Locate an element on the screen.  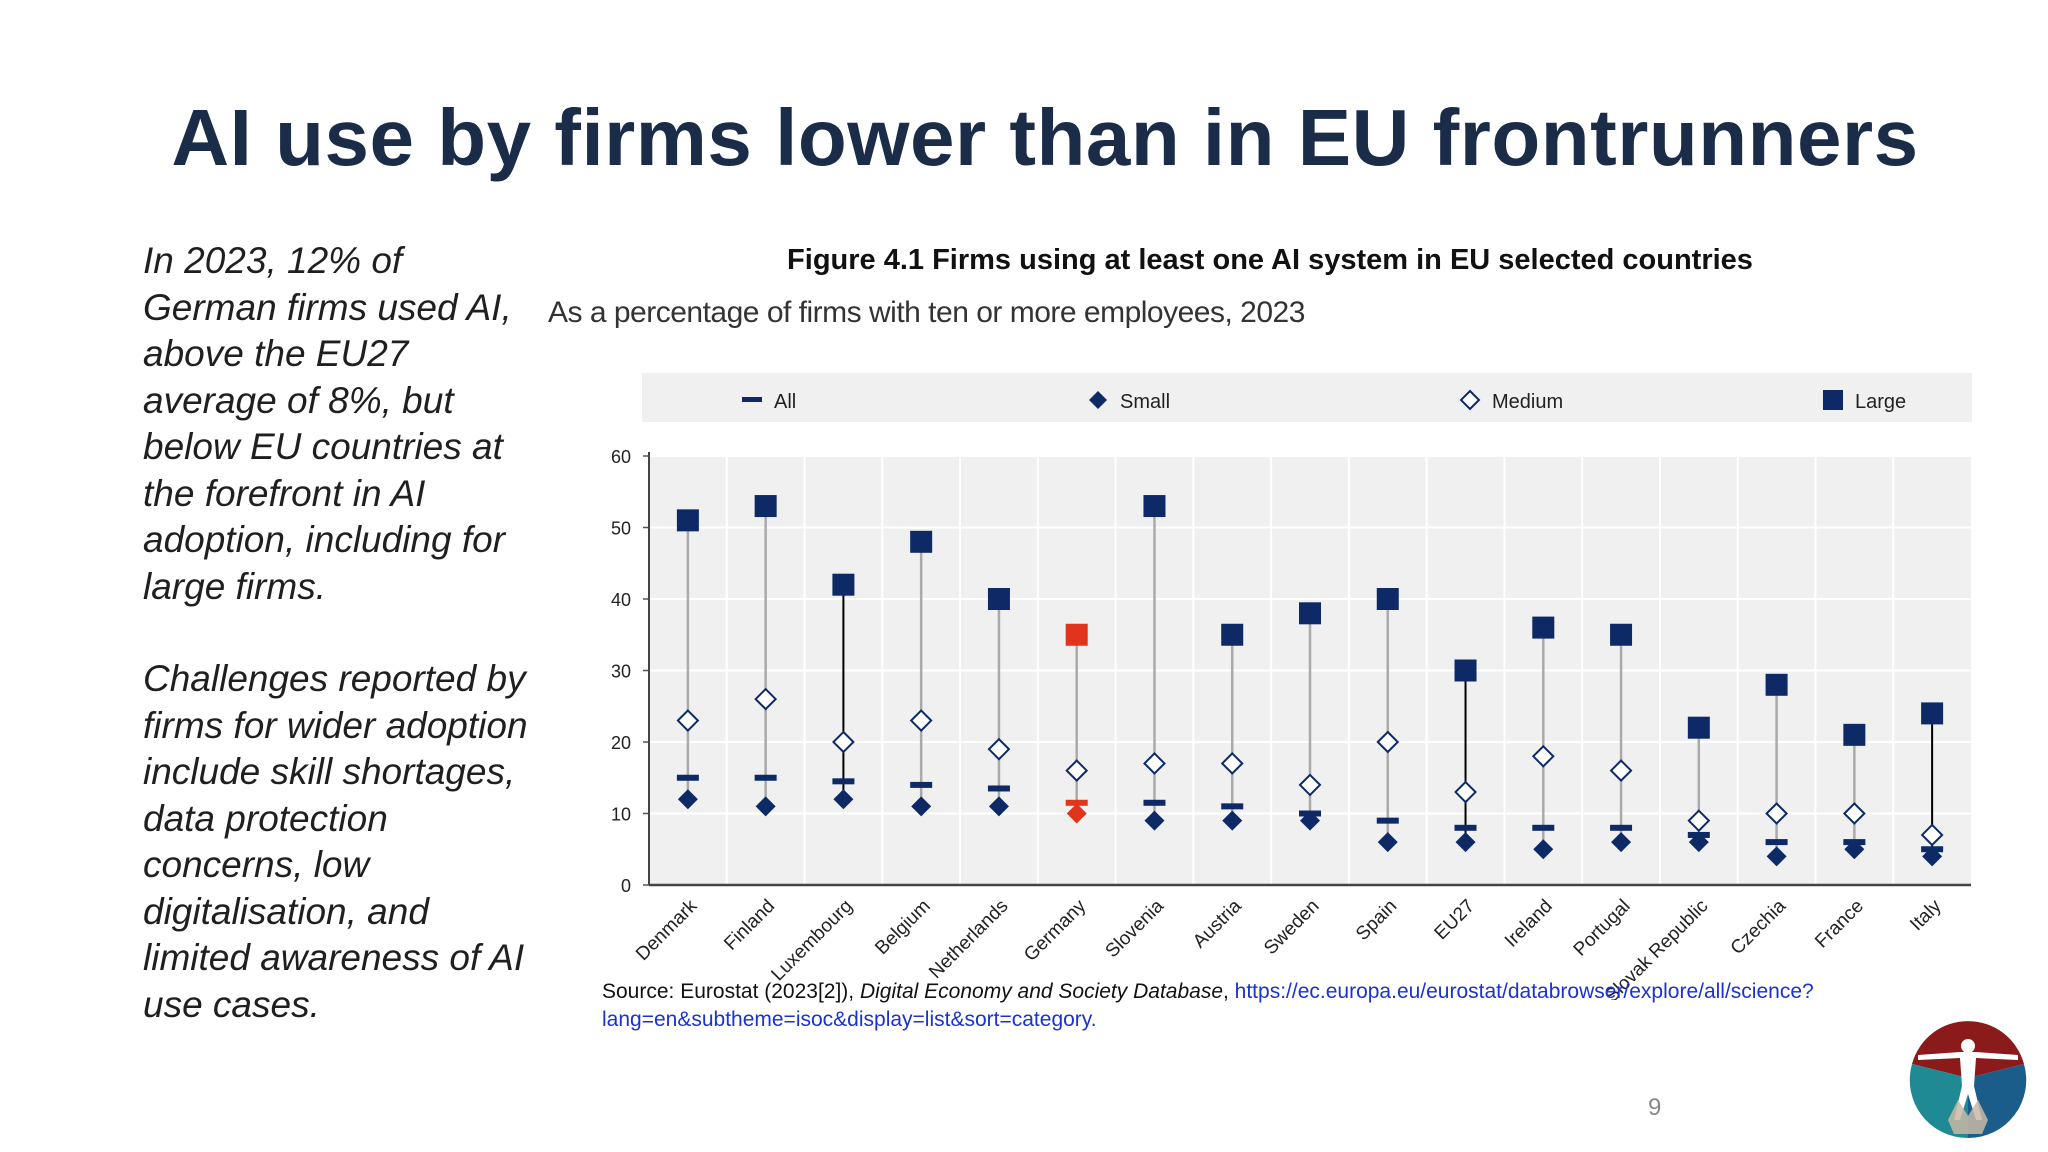
legend-band is located at coordinates (1307, 397).